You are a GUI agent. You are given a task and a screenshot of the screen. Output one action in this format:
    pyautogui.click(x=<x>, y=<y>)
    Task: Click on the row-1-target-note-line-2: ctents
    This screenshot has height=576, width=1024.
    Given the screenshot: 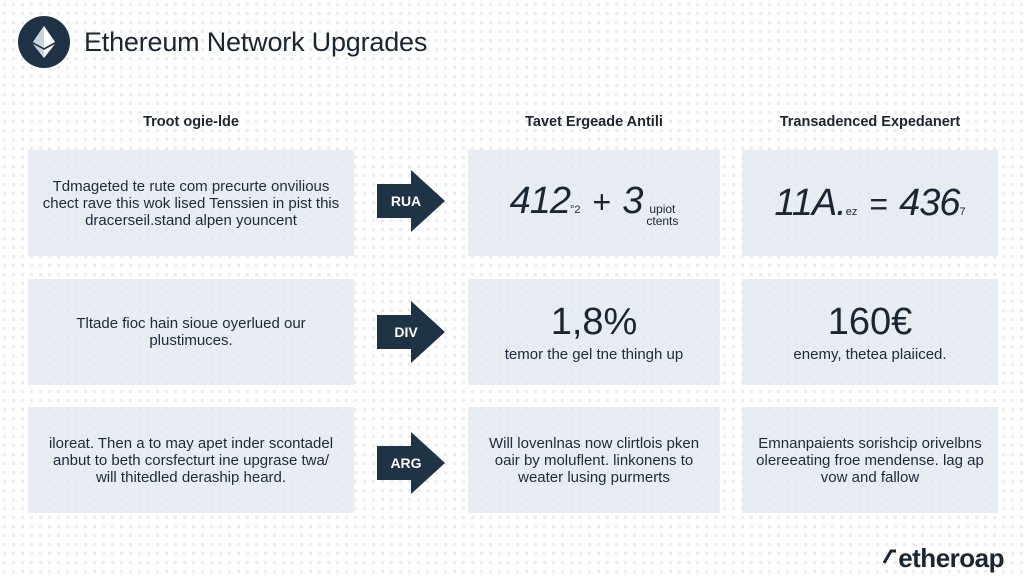 What is the action you would take?
    pyautogui.click(x=662, y=220)
    